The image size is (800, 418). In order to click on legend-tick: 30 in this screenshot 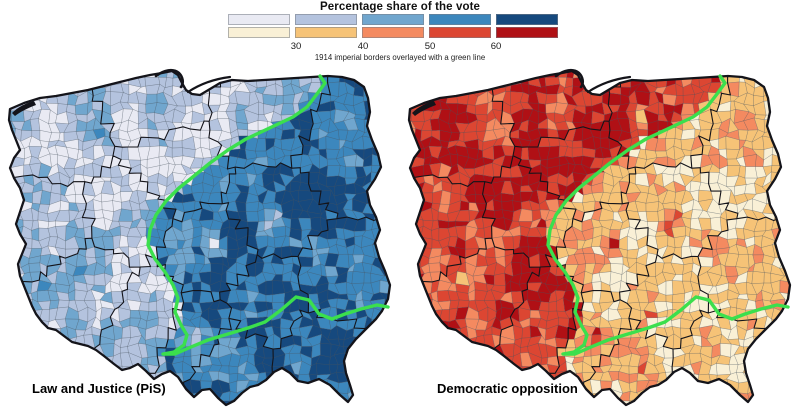, I will do `click(296, 46)`.